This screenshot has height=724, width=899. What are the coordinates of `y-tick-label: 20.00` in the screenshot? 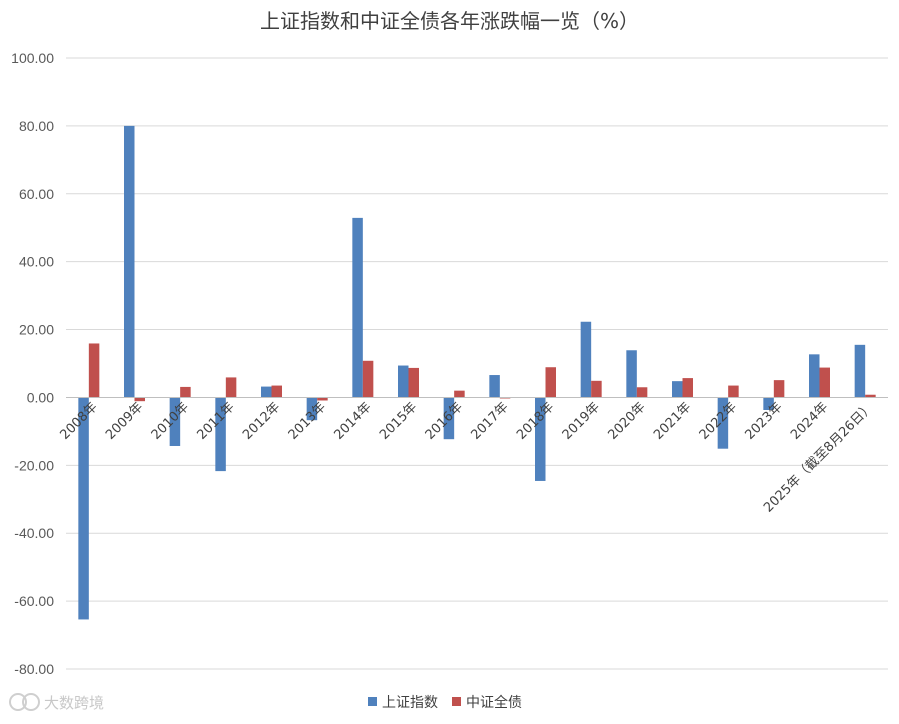 It's located at (36, 330).